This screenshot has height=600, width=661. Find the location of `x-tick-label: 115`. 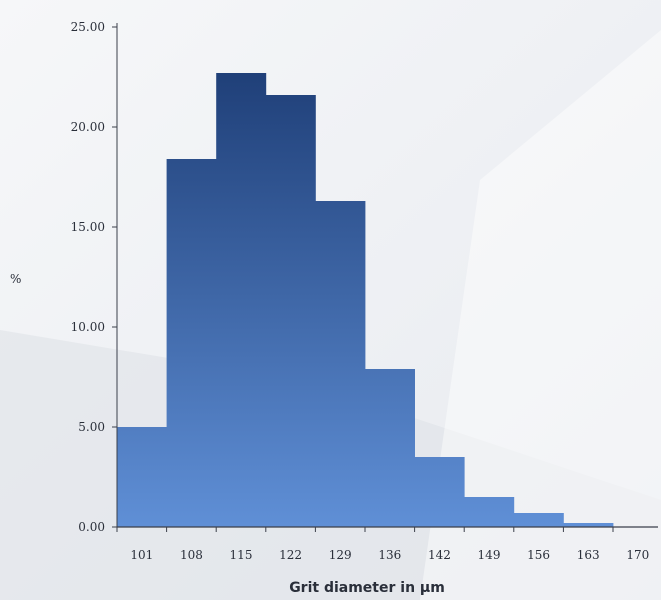

x-tick-label: 115 is located at coordinates (241, 555).